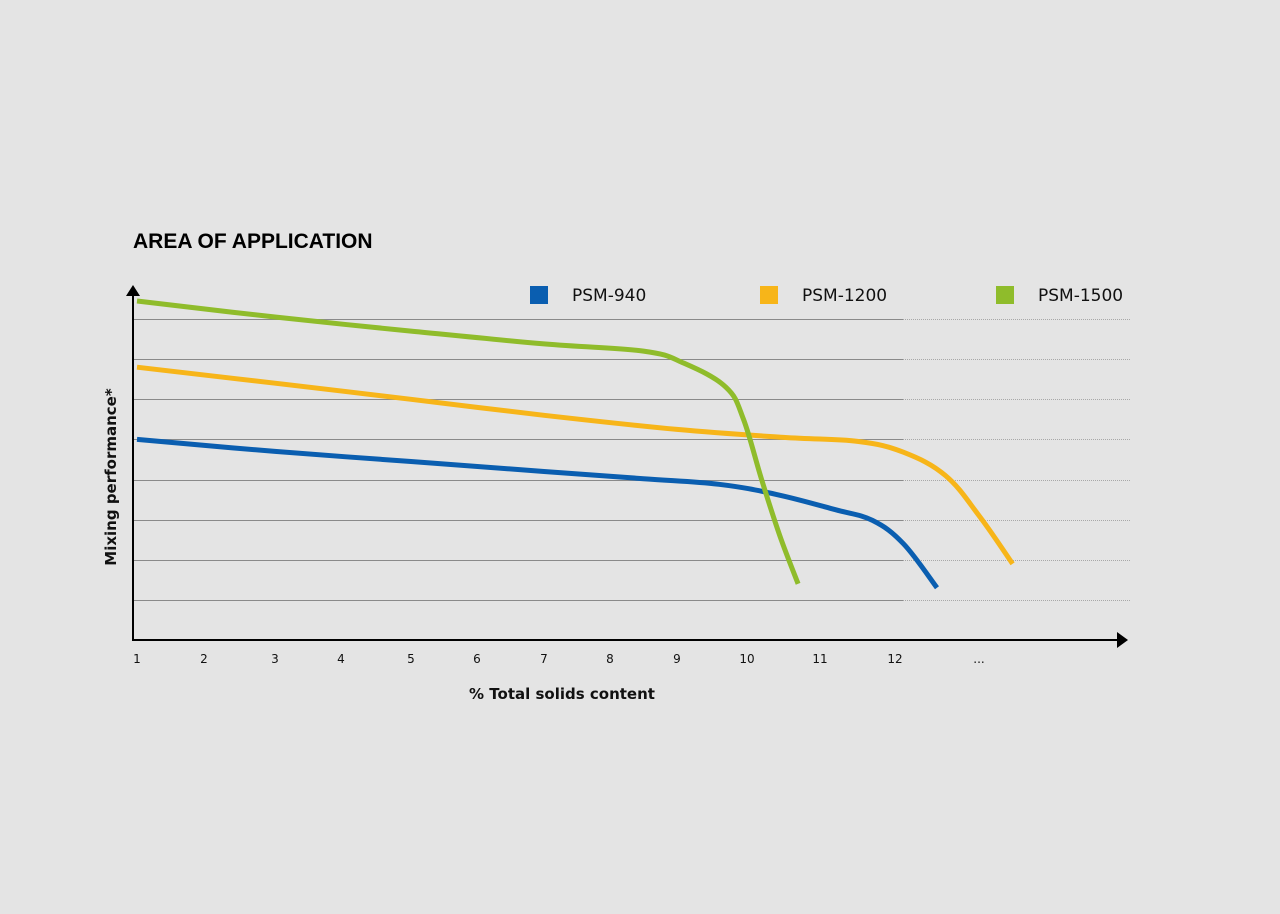 The height and width of the screenshot is (914, 1280). I want to click on x-tick-label: 3, so click(275, 659).